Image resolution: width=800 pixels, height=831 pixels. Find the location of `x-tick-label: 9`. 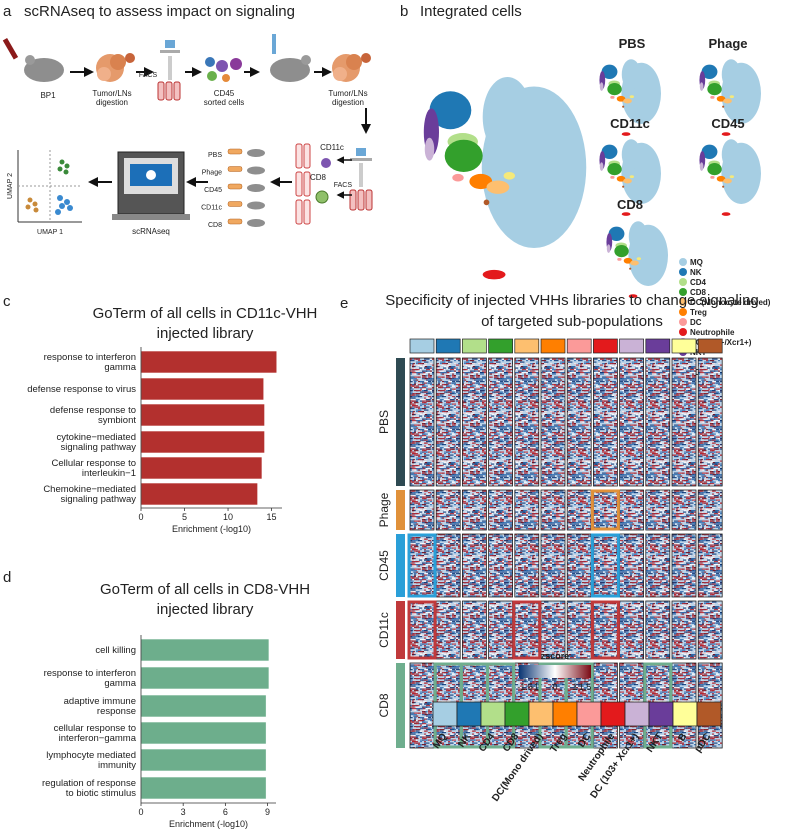

x-tick-label: 9 is located at coordinates (267, 812).